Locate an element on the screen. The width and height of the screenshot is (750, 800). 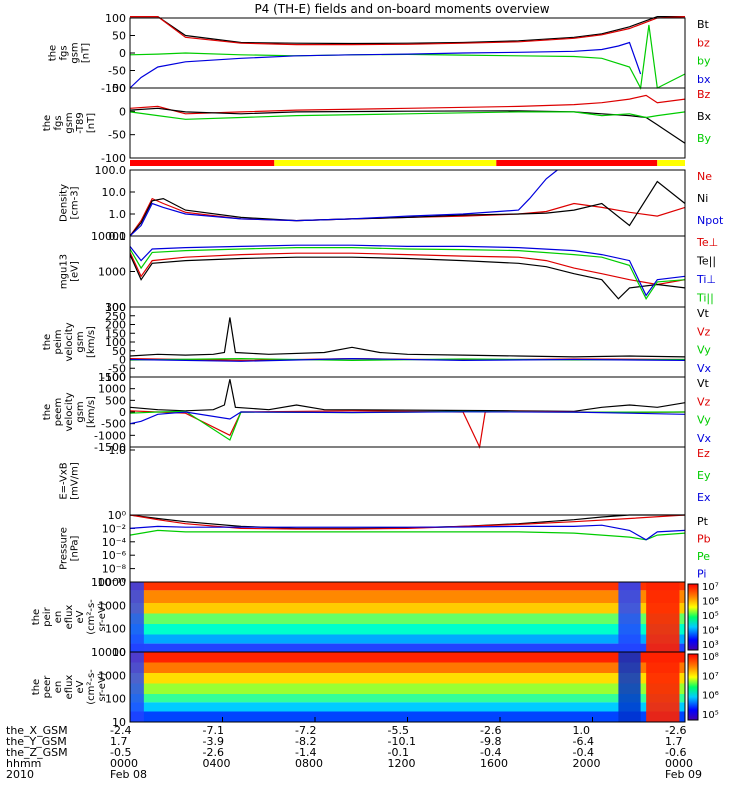
series-Pe-line is located at coordinates (407, 535).